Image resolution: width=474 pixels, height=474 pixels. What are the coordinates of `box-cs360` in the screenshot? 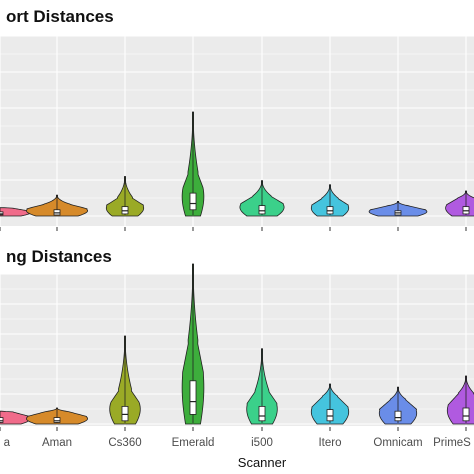 It's located at (125, 413).